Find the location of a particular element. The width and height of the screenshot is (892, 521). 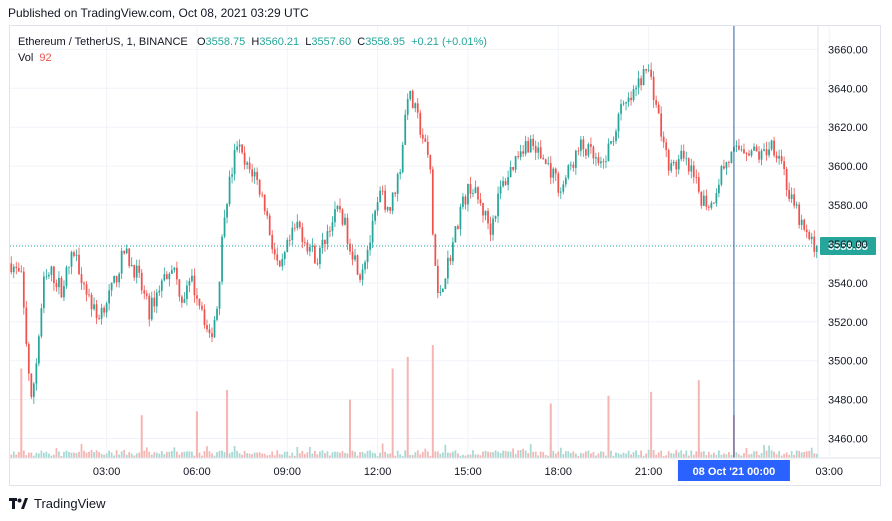

crosshair-time-label: 08 Oct '21 00:00 is located at coordinates (734, 472).